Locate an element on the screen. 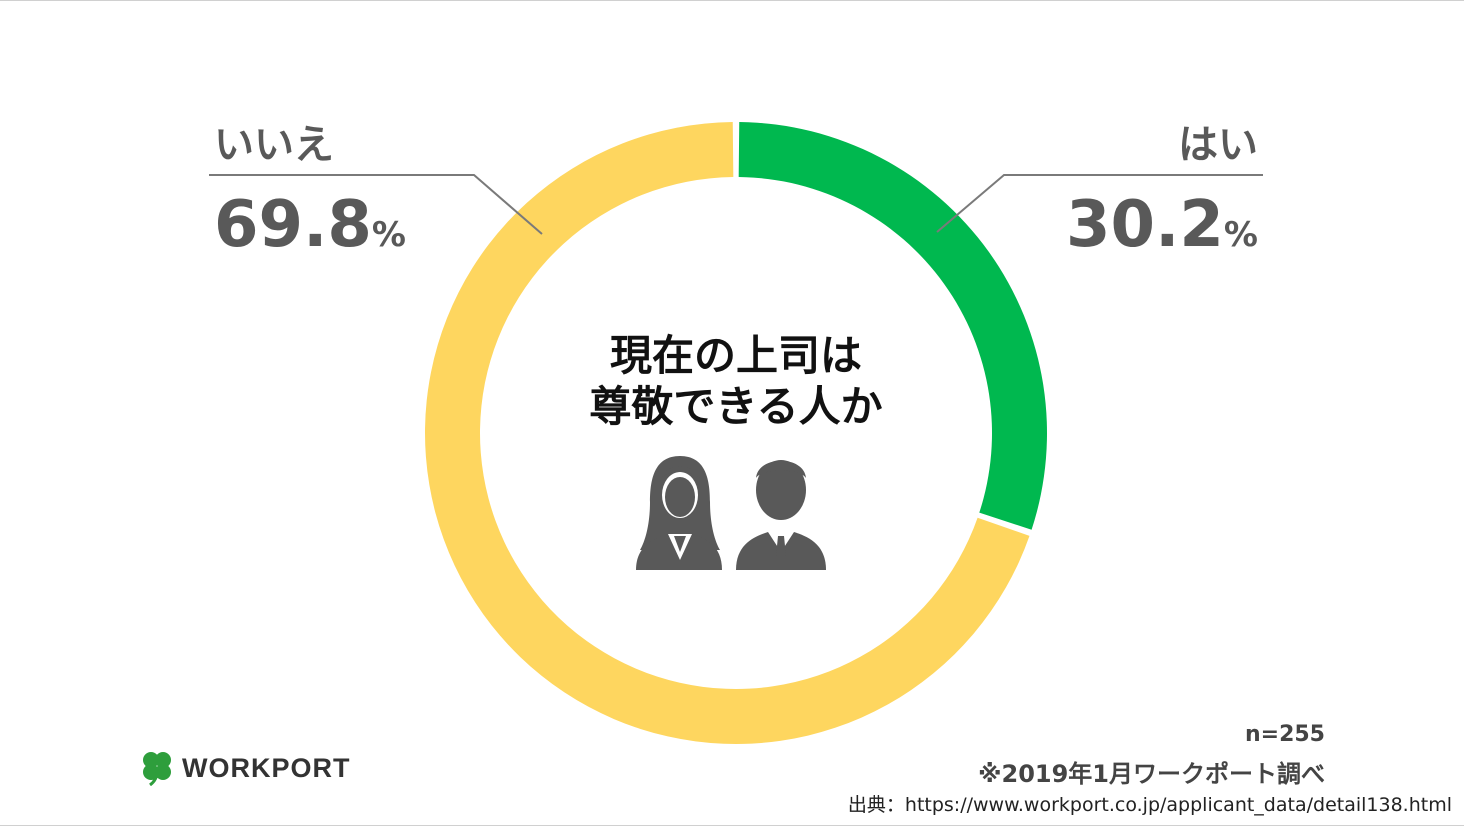 The width and height of the screenshot is (1464, 827). slice-value-yes-number: 30.2 is located at coordinates (1145, 225).